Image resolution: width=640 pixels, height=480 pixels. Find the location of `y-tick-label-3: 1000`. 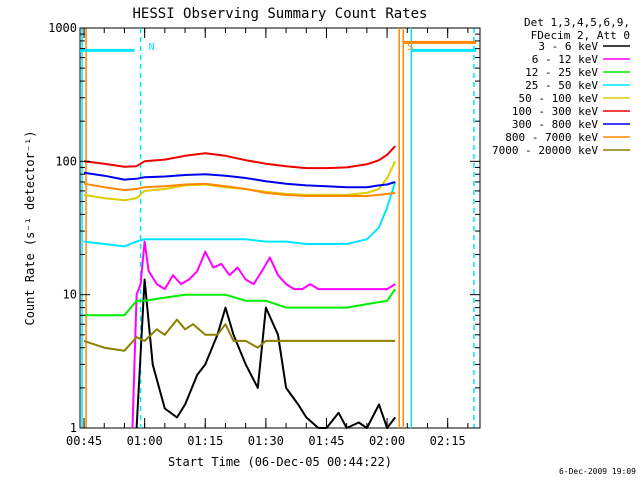

y-tick-label-3: 1000 is located at coordinates (62, 28).